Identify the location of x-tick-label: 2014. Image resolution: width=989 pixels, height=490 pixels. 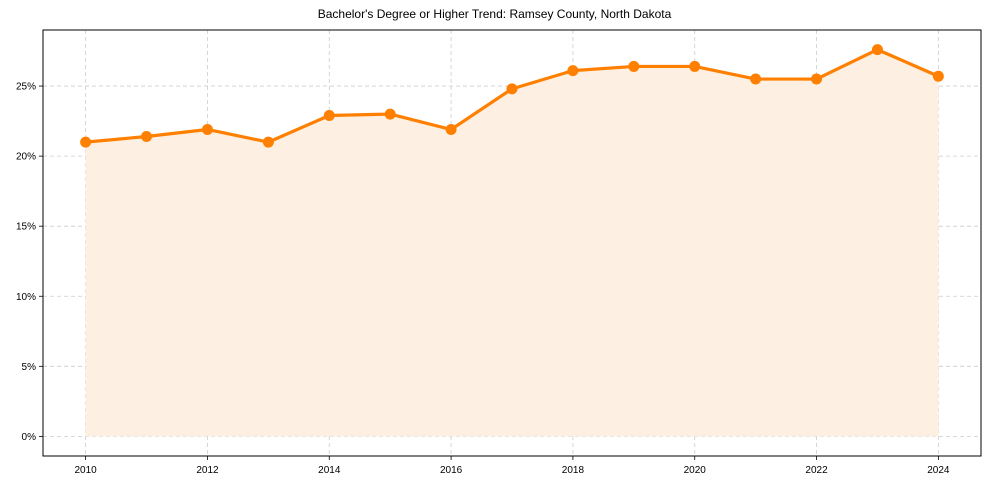
(329, 470).